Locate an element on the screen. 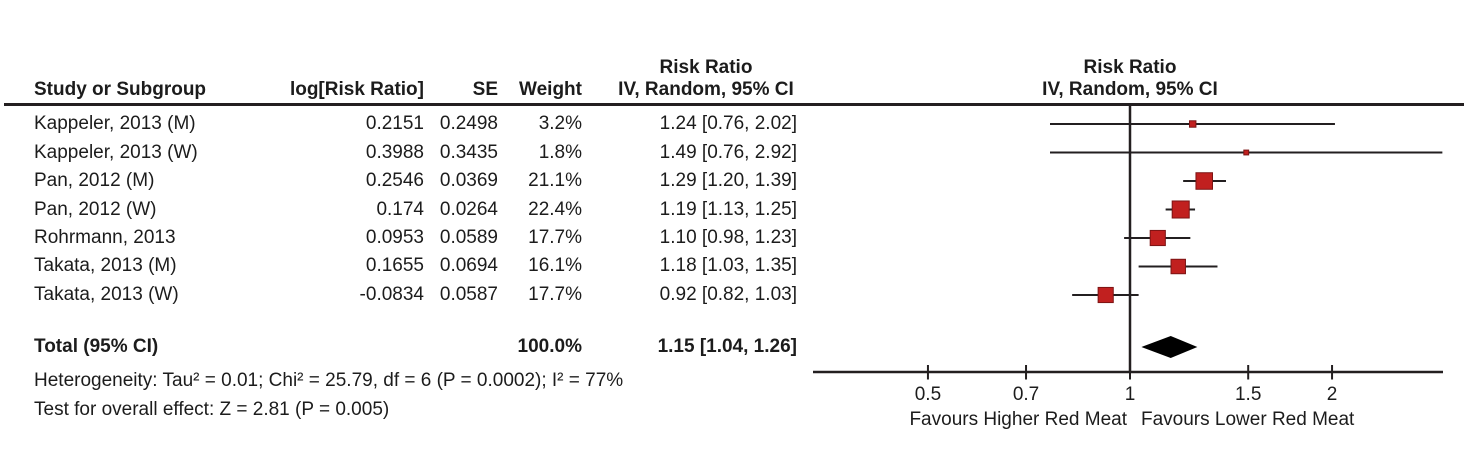 This screenshot has height=472, width=1480. col-header-ci-text: IV, Random, 95% CI is located at coordinates (706, 89).